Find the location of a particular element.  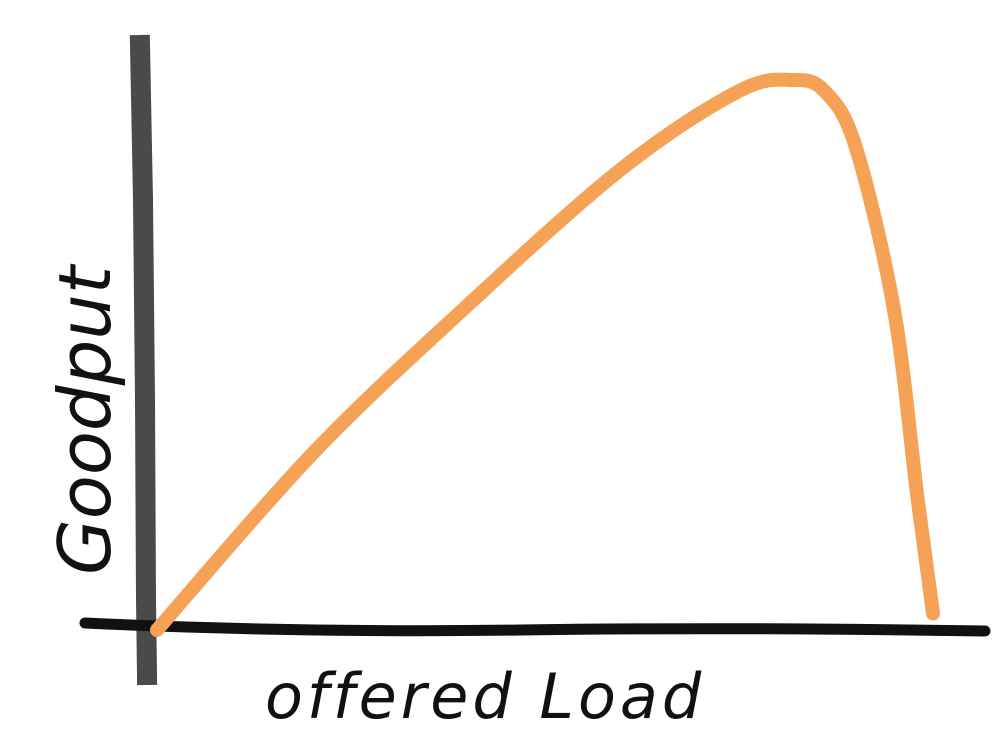

y-axis-label: Goodput is located at coordinates (85, 419).